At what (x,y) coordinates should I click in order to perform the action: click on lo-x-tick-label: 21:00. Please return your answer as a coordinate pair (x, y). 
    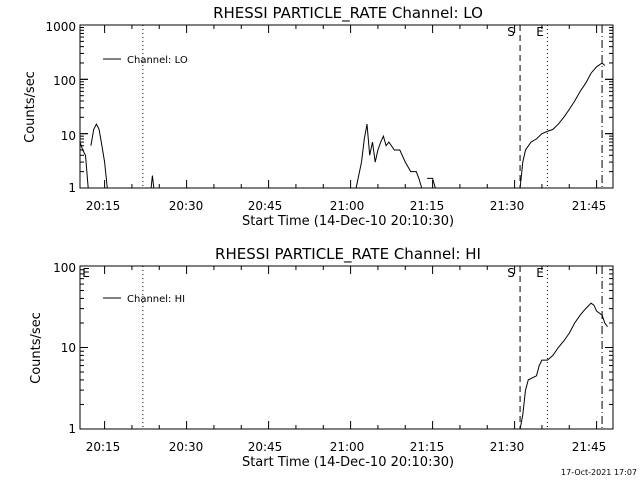
    Looking at the image, I should click on (347, 206).